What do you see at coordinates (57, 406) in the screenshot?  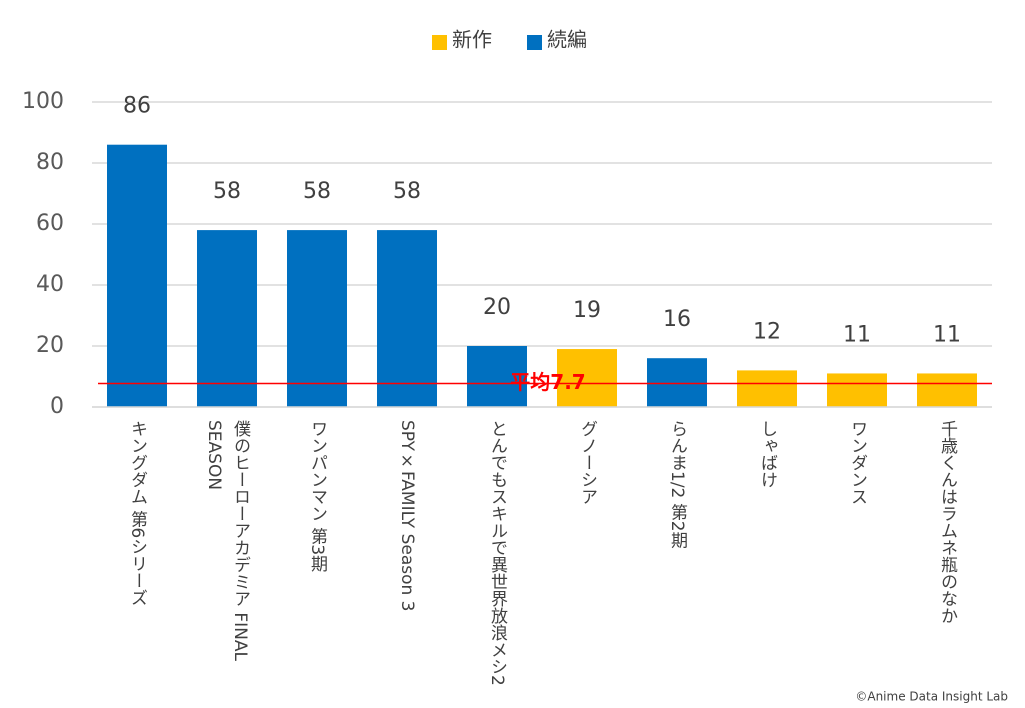 I see `y-tick-label: 0` at bounding box center [57, 406].